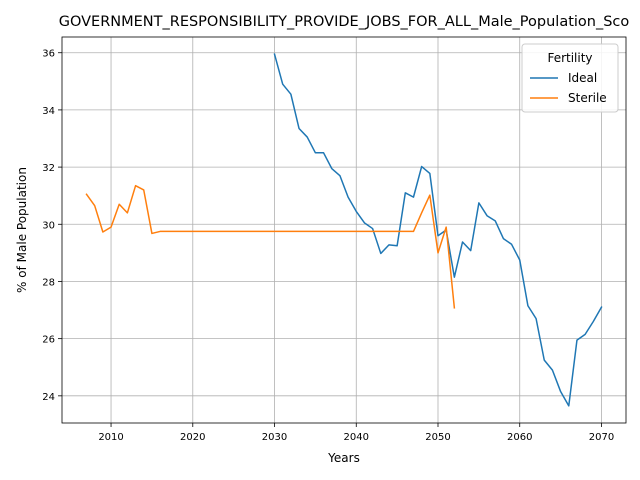 The width and height of the screenshot is (640, 480). I want to click on x-tick-label: 2030, so click(274, 437).